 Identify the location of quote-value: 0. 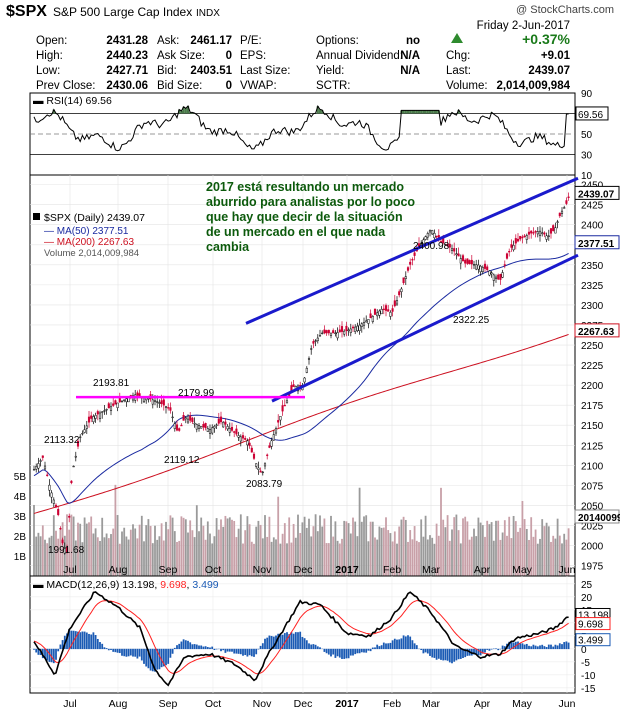
(229, 86).